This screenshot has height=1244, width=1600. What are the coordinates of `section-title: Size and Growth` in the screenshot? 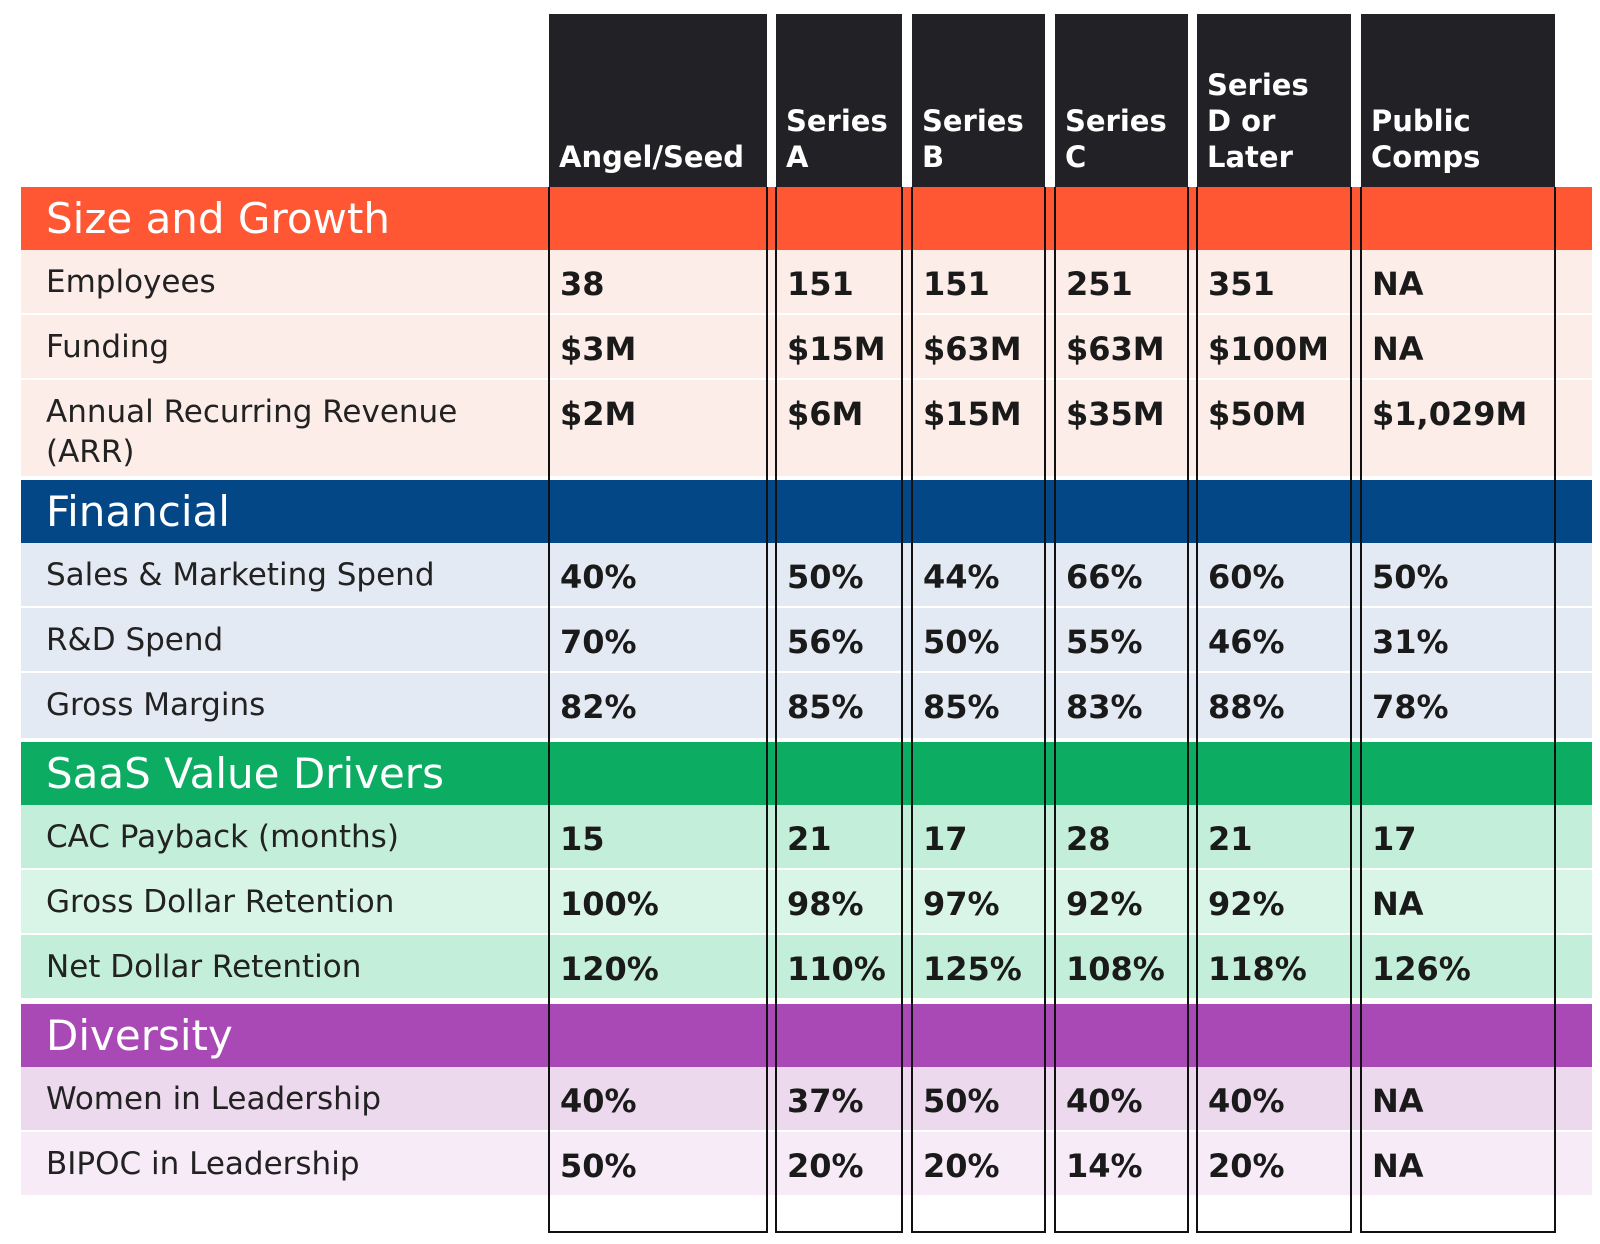 It's located at (218, 218).